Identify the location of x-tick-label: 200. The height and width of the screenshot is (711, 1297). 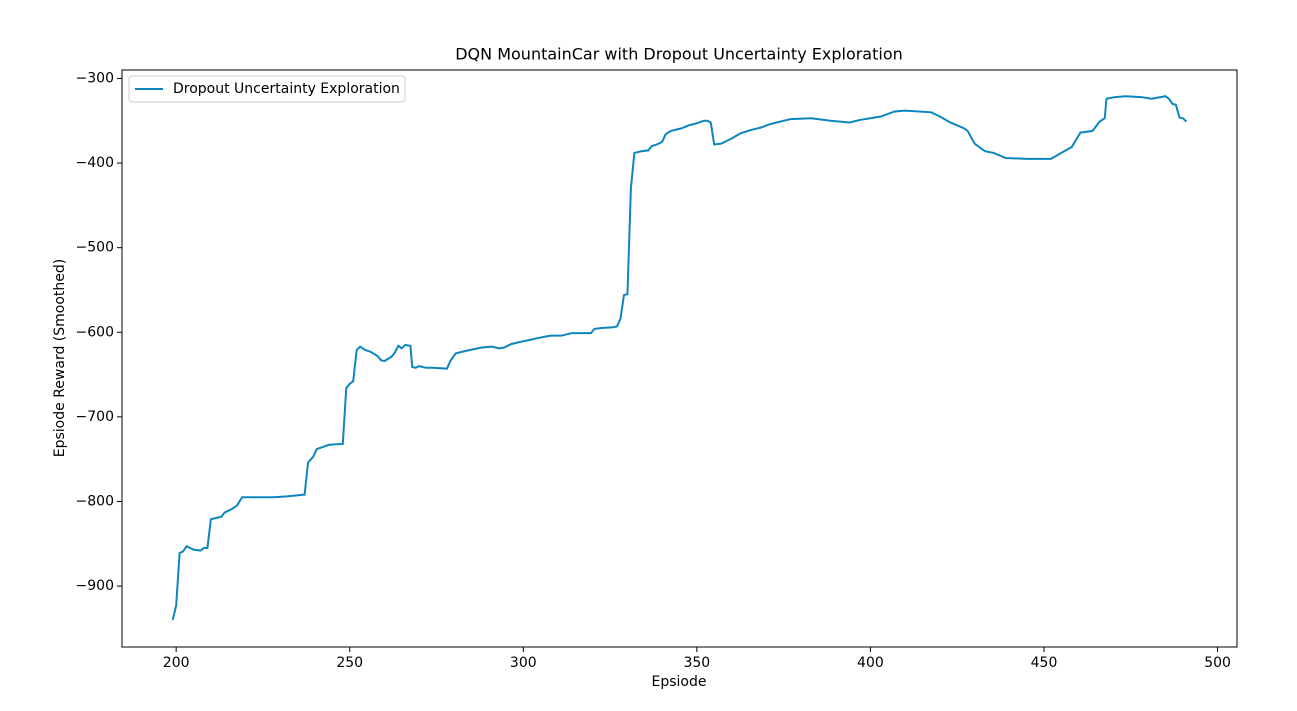
(176, 663).